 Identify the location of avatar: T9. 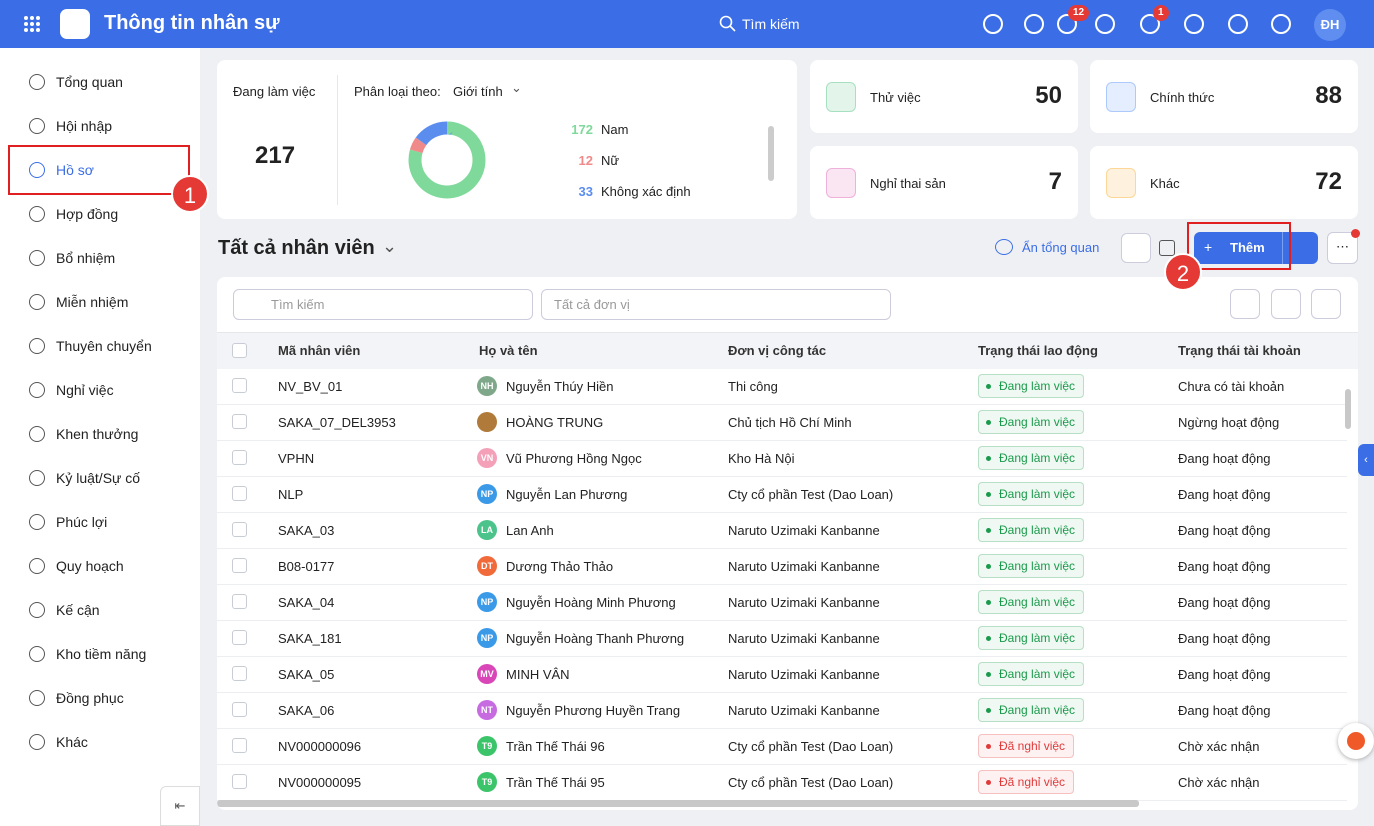
(487, 782).